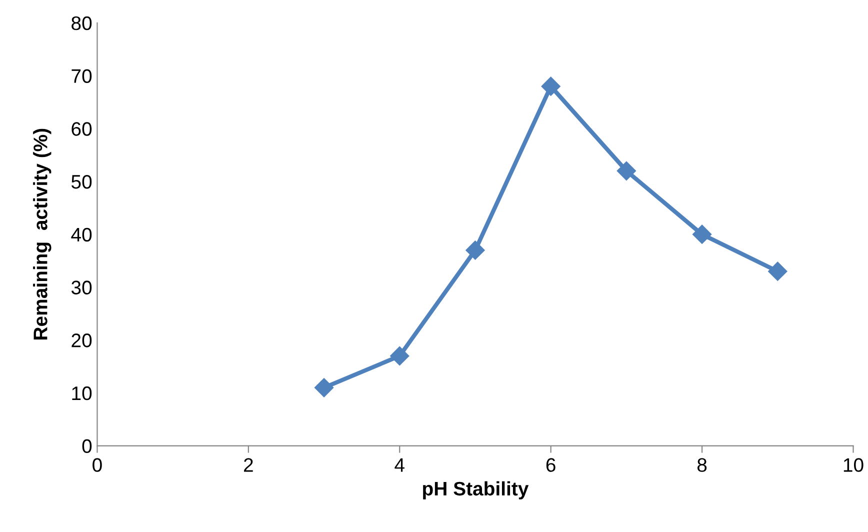 The width and height of the screenshot is (868, 532). I want to click on y-axis-title: Remaining activity (%), so click(42, 234).